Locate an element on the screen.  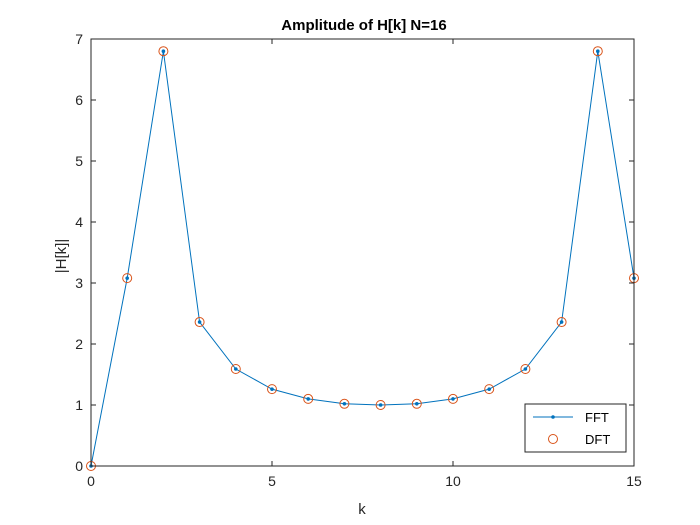
y-tick-label: 0 is located at coordinates (79, 466).